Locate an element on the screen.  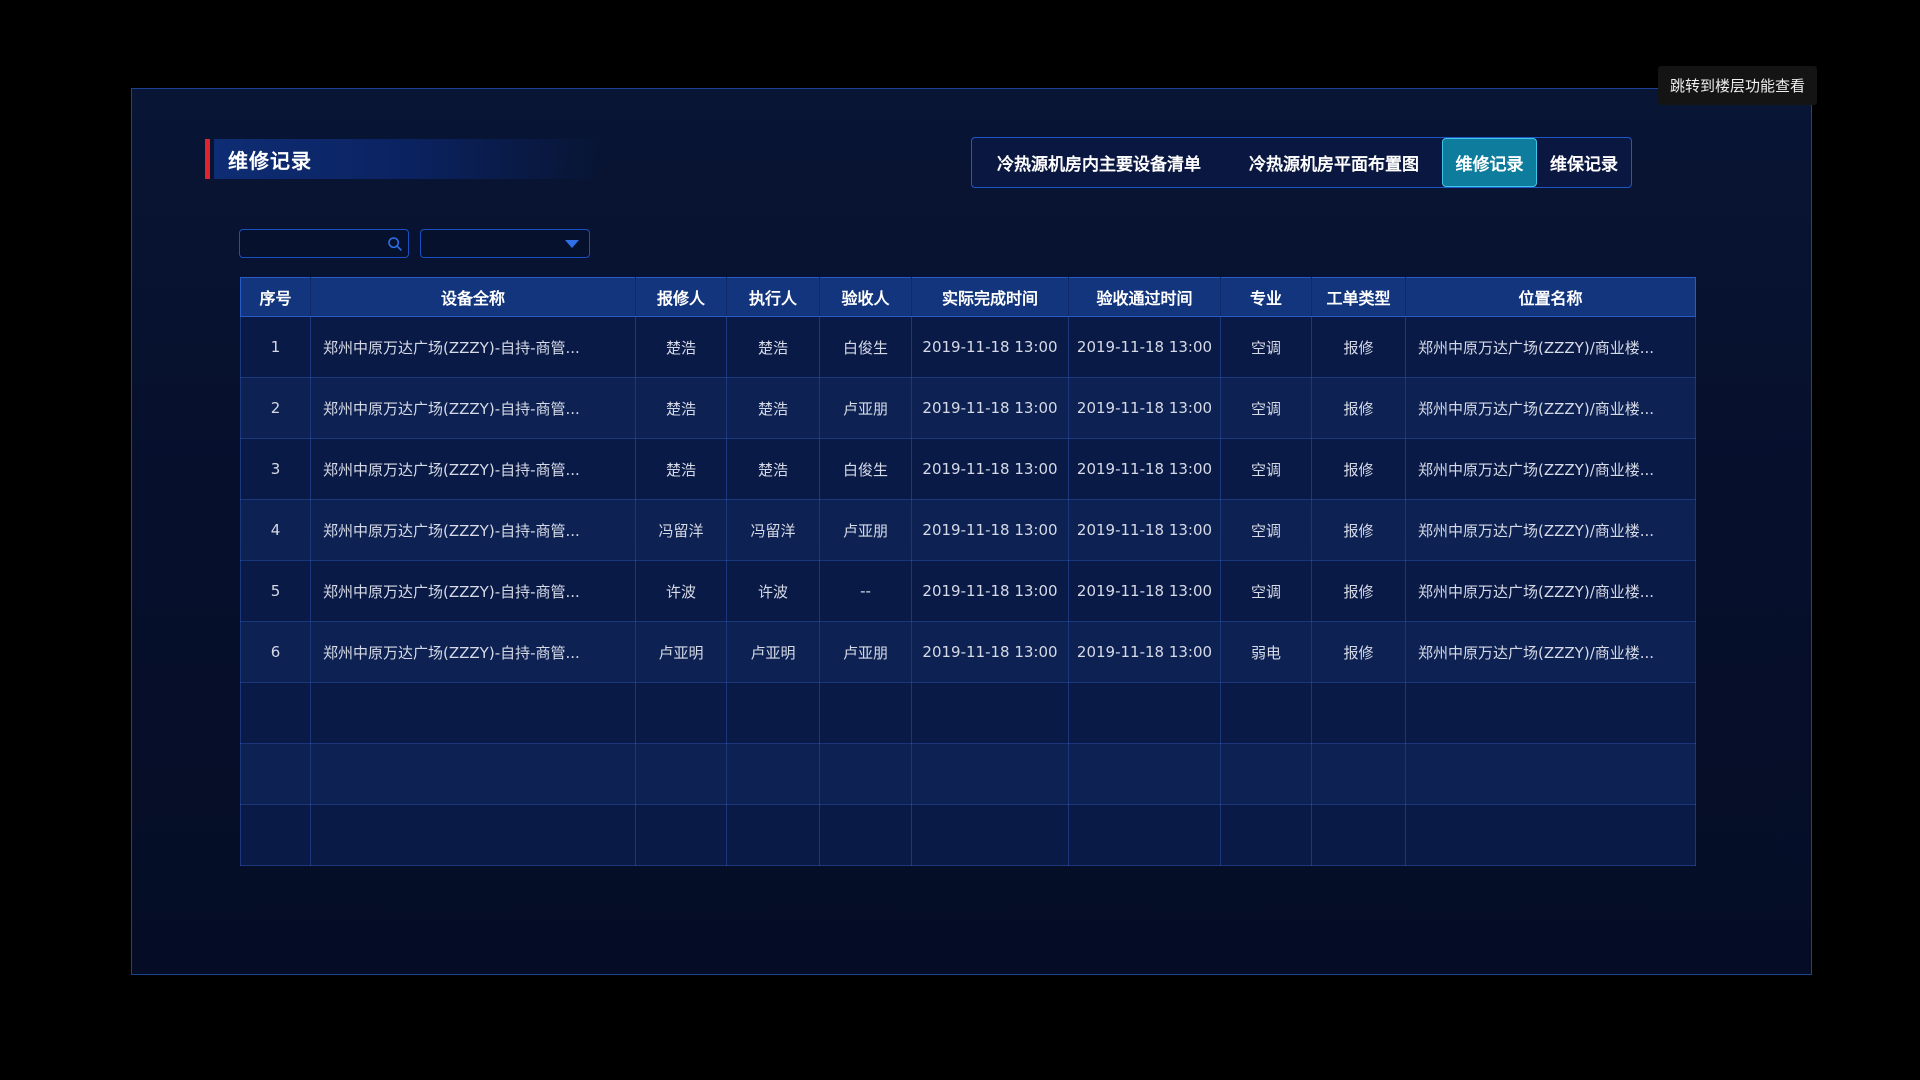
search-icon is located at coordinates (395, 244).